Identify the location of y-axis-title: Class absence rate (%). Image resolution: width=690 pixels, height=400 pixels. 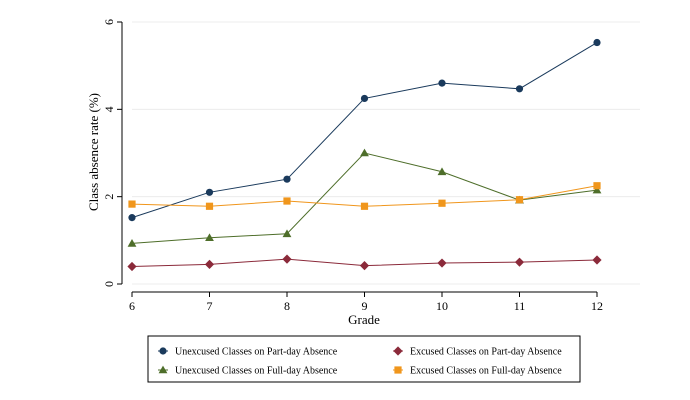
(93, 152).